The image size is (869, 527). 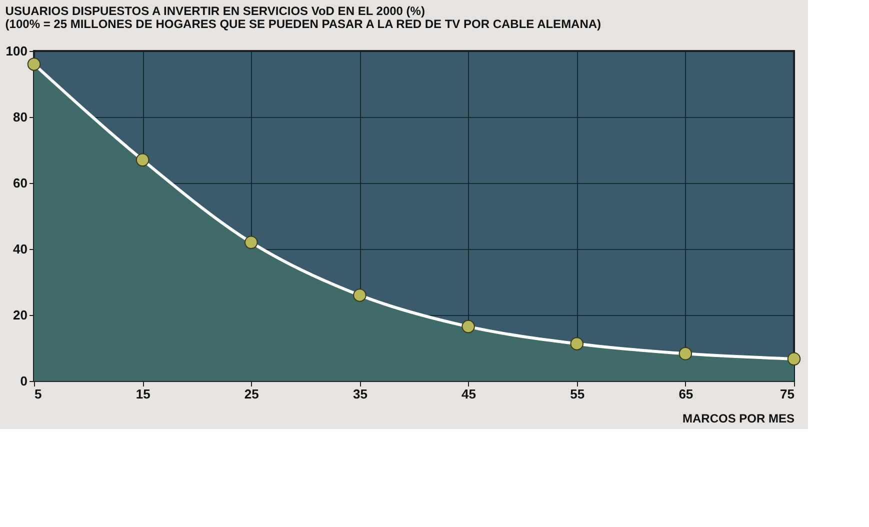 What do you see at coordinates (38, 394) in the screenshot?
I see `x-tick-label: 5` at bounding box center [38, 394].